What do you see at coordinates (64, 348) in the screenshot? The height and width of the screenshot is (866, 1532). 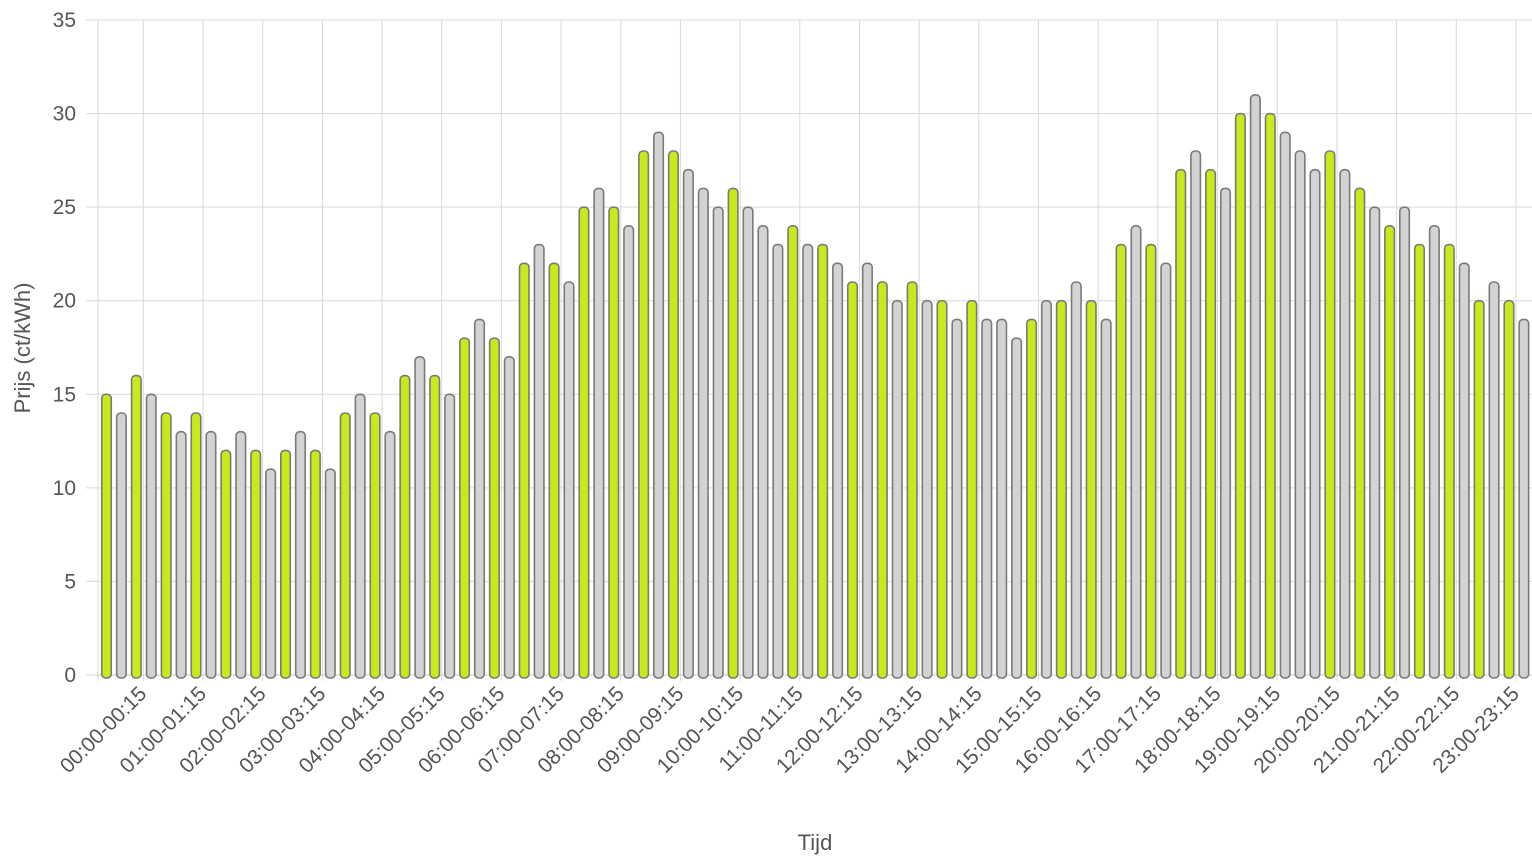 I see `y-axis-ticks: 0 5 10 15 20 25 30 35` at bounding box center [64, 348].